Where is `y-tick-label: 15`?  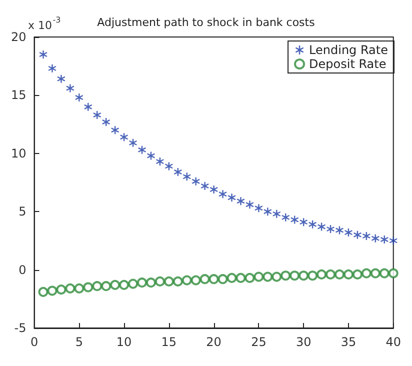 y-tick-label: 15 is located at coordinates (18, 95).